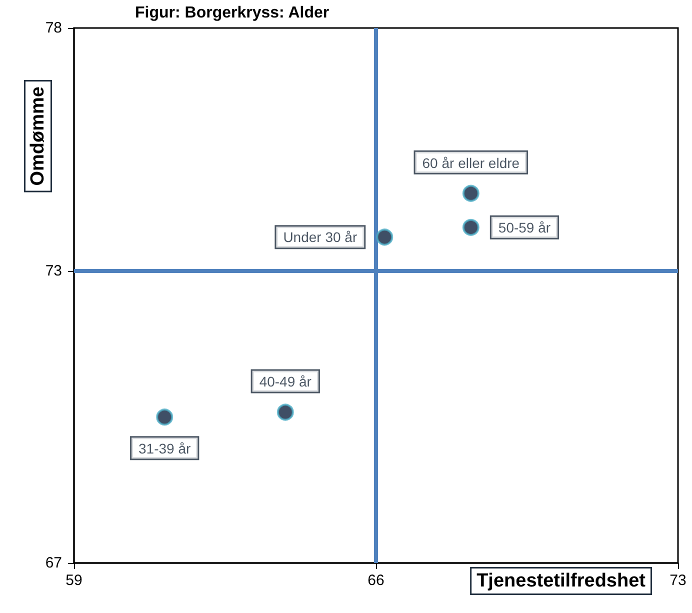  I want to click on chart-title: Figur: Borgerkryss: Alder, so click(232, 13).